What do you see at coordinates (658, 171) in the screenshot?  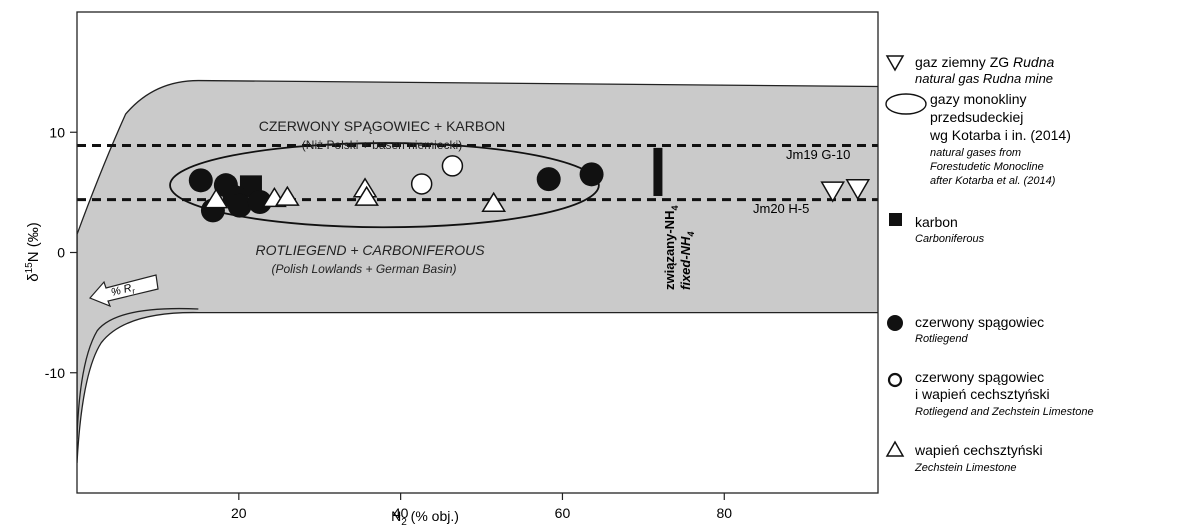 I see `fixed-nh4-bar` at bounding box center [658, 171].